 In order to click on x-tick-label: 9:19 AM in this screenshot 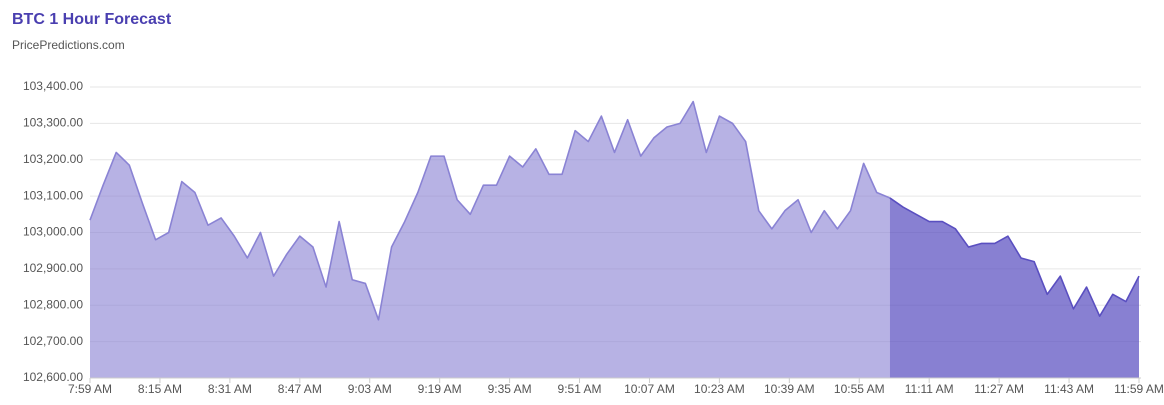, I will do `click(440, 389)`.